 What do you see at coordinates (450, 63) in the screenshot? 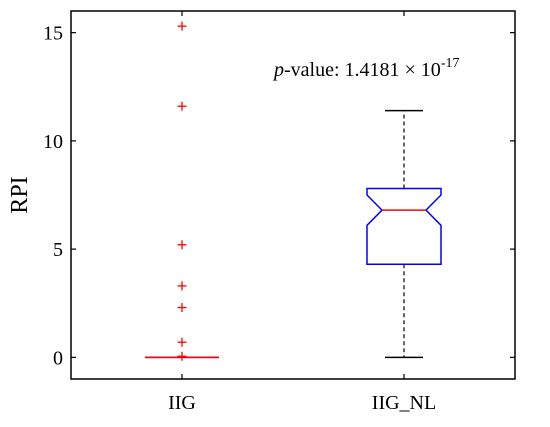
I see `p-value-exponent: -17` at bounding box center [450, 63].